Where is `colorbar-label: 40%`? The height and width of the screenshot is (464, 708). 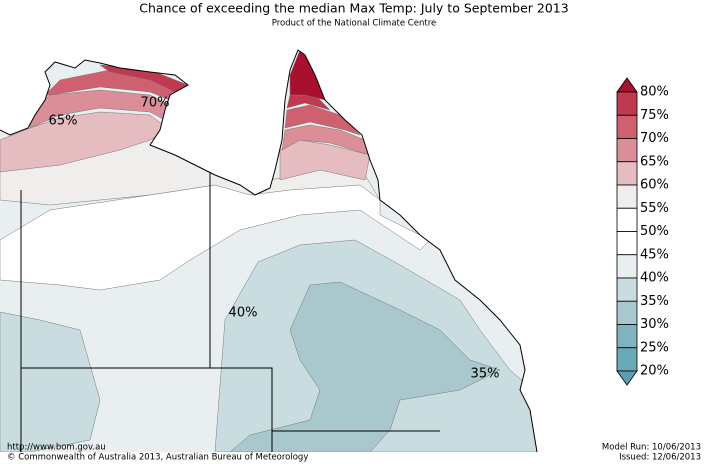 colorbar-label: 40% is located at coordinates (654, 278).